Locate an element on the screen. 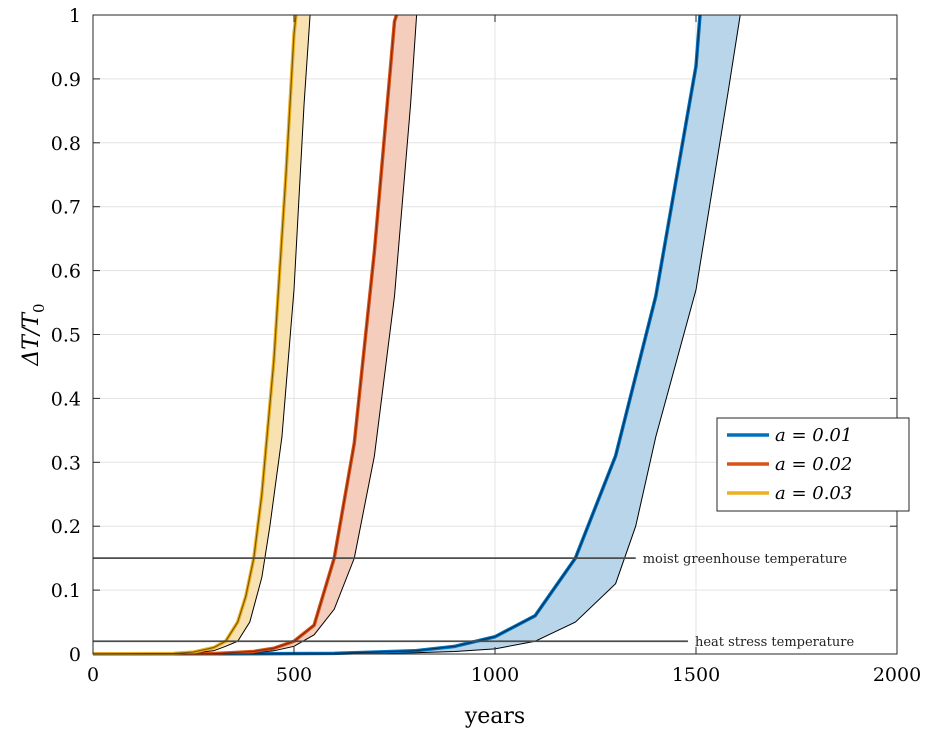  x-tick-label: 2000 is located at coordinates (897, 675).